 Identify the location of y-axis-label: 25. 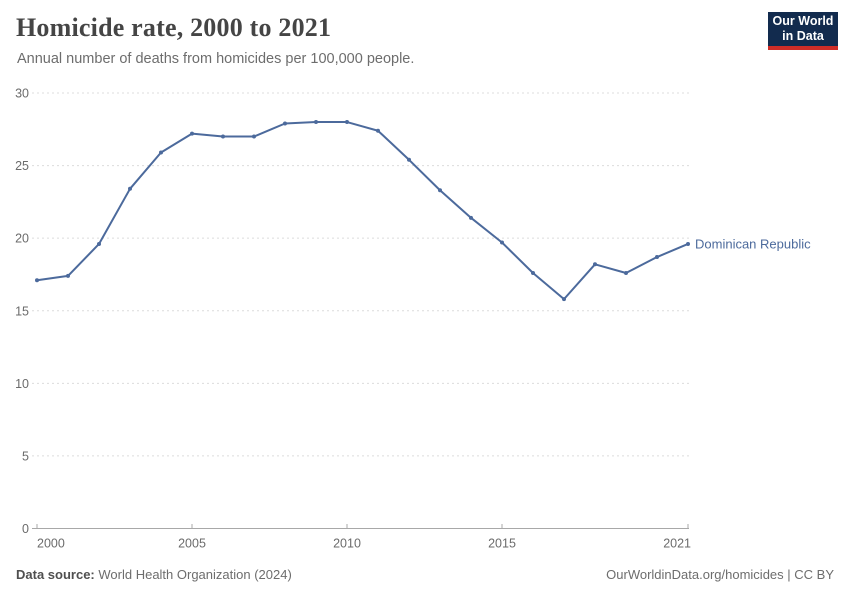
(22, 166).